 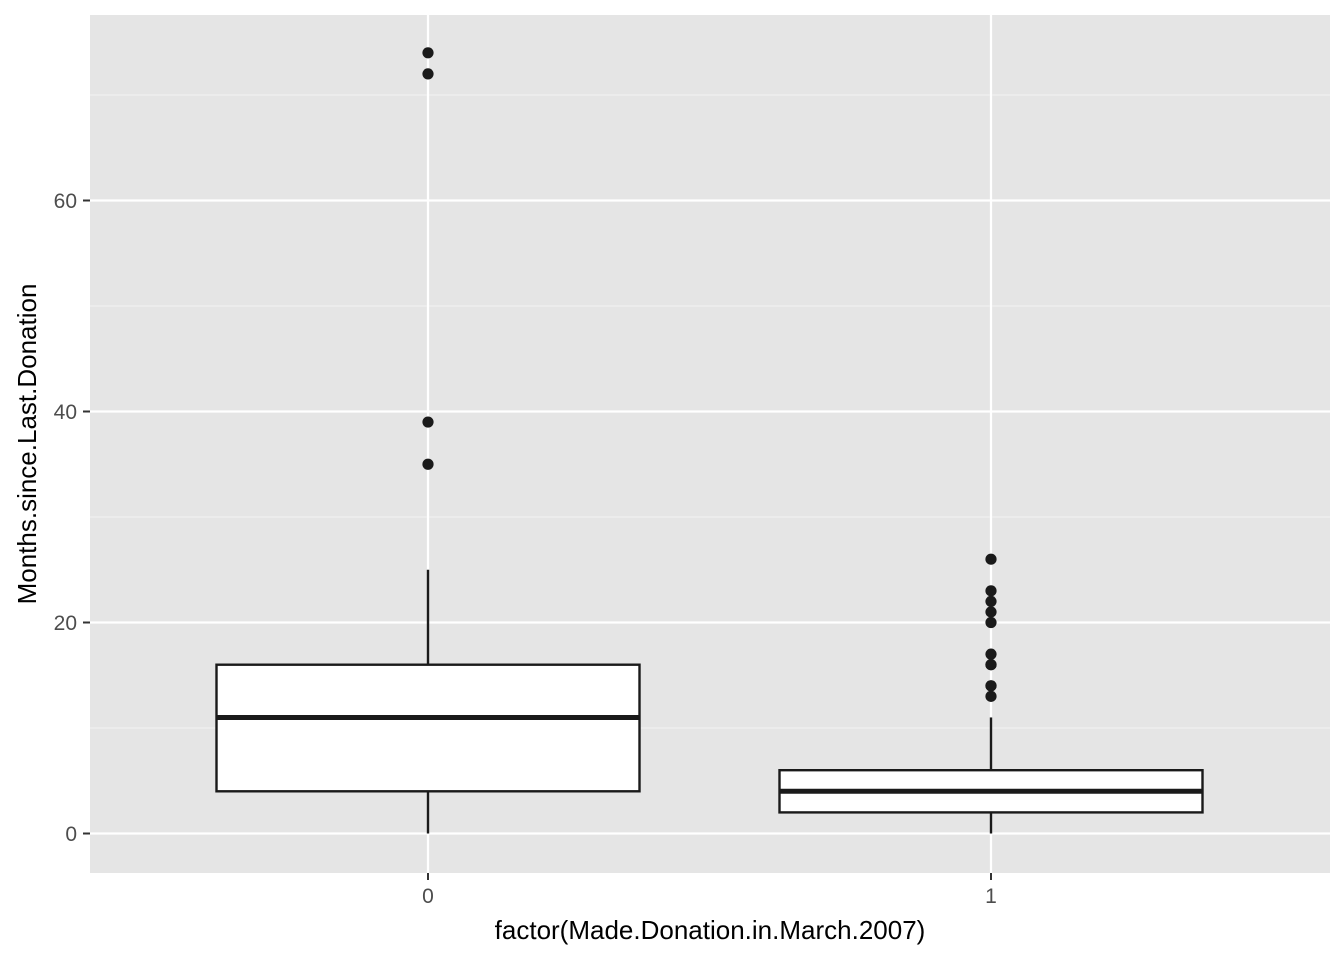 What do you see at coordinates (65, 623) in the screenshot?
I see `y-tick-label: 20` at bounding box center [65, 623].